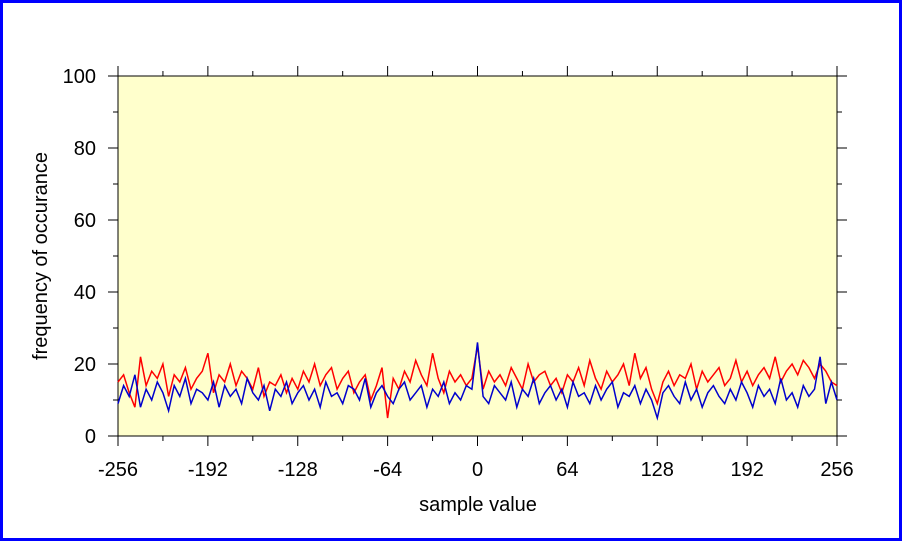 Image resolution: width=902 pixels, height=541 pixels. What do you see at coordinates (85, 293) in the screenshot?
I see `y-tick-label: 40` at bounding box center [85, 293].